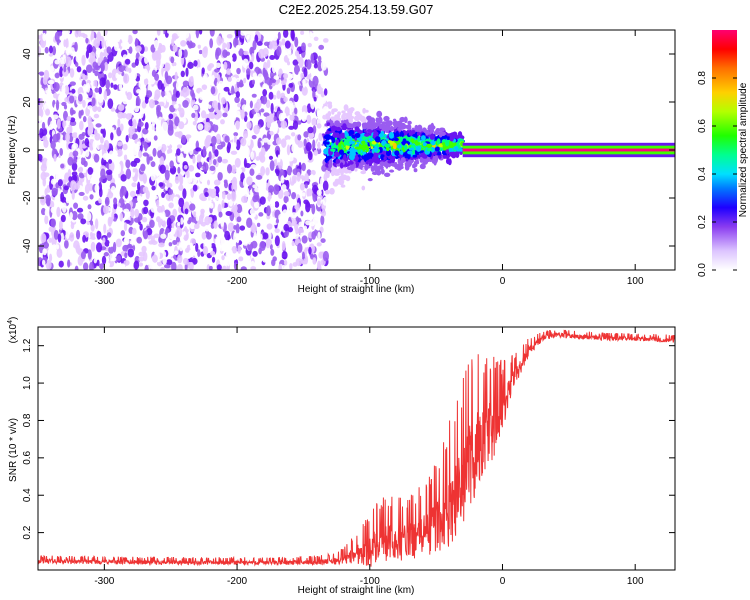 This screenshot has width=750, height=600. I want to click on snr-x-tick-label: 100, so click(635, 581).